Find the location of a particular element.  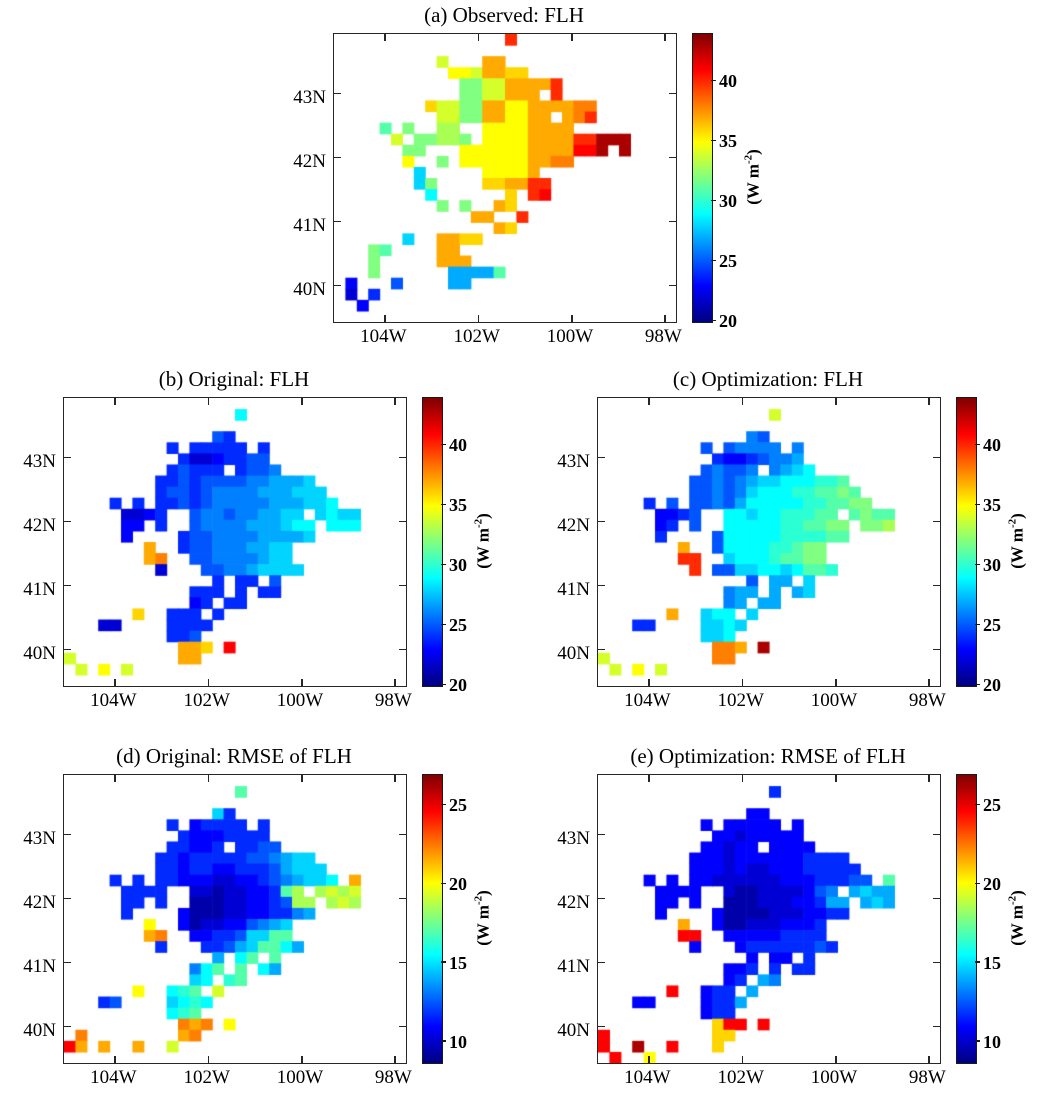

panel-a-map is located at coordinates (505, 178).